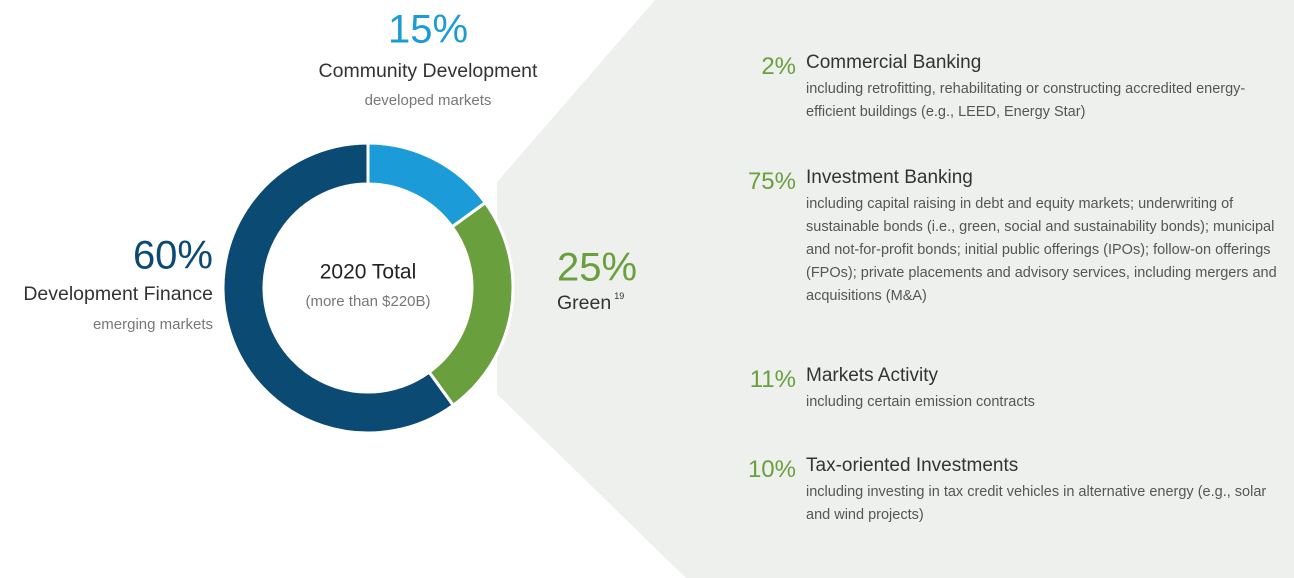  I want to click on center-title: 2020 Total, so click(368, 272).